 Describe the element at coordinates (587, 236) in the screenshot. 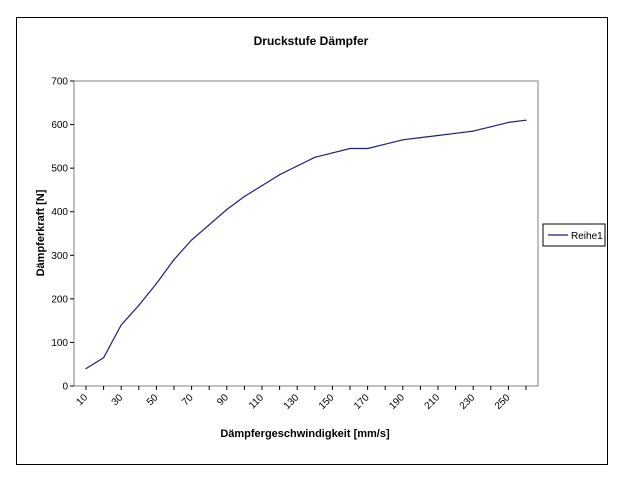

I see `legend-label: Reihe1` at that location.